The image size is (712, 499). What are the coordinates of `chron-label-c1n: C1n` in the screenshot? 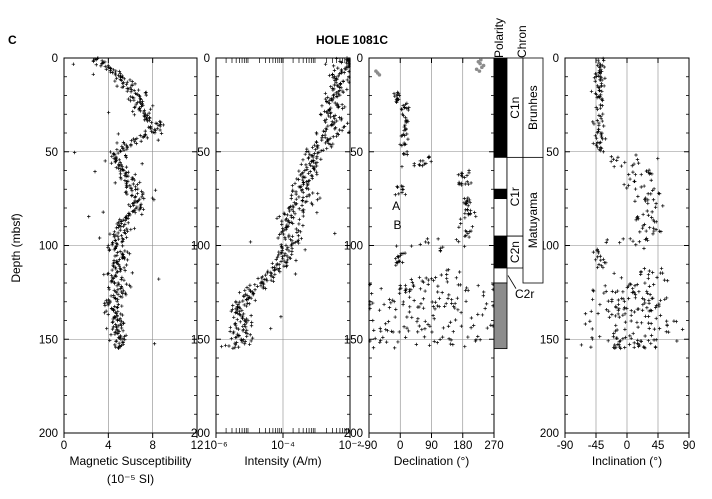 It's located at (515, 108).